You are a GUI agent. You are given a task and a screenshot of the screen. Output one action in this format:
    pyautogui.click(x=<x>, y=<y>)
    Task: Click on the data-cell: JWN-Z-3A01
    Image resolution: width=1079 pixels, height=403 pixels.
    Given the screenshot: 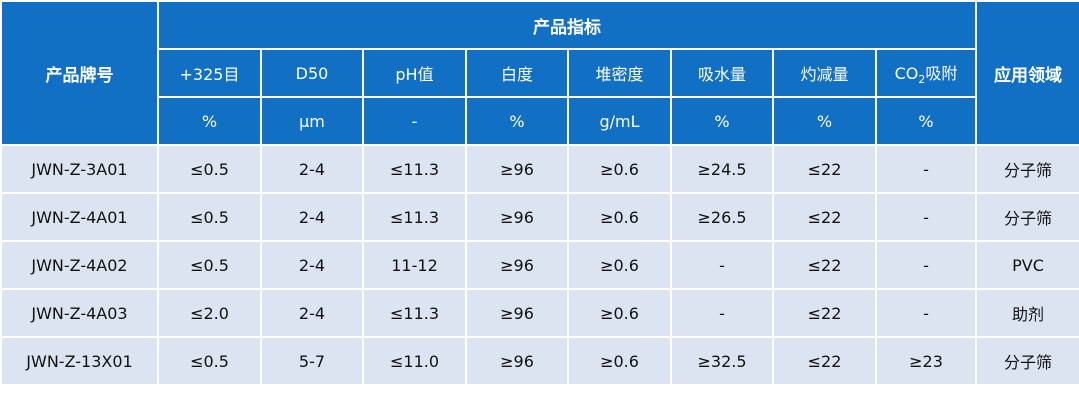 What is the action you would take?
    pyautogui.click(x=79, y=169)
    